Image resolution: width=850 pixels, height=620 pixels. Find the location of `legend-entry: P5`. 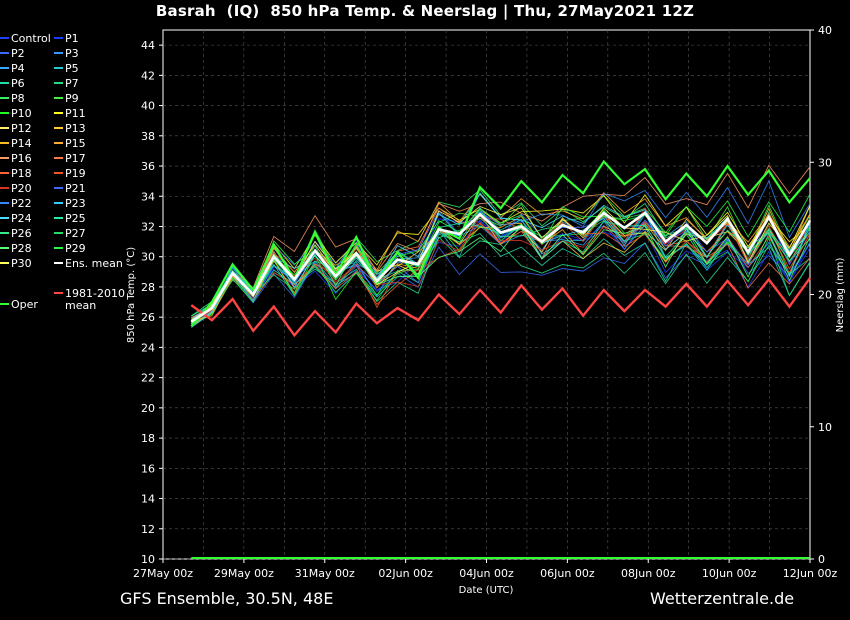

legend-entry: P5 is located at coordinates (66, 69).